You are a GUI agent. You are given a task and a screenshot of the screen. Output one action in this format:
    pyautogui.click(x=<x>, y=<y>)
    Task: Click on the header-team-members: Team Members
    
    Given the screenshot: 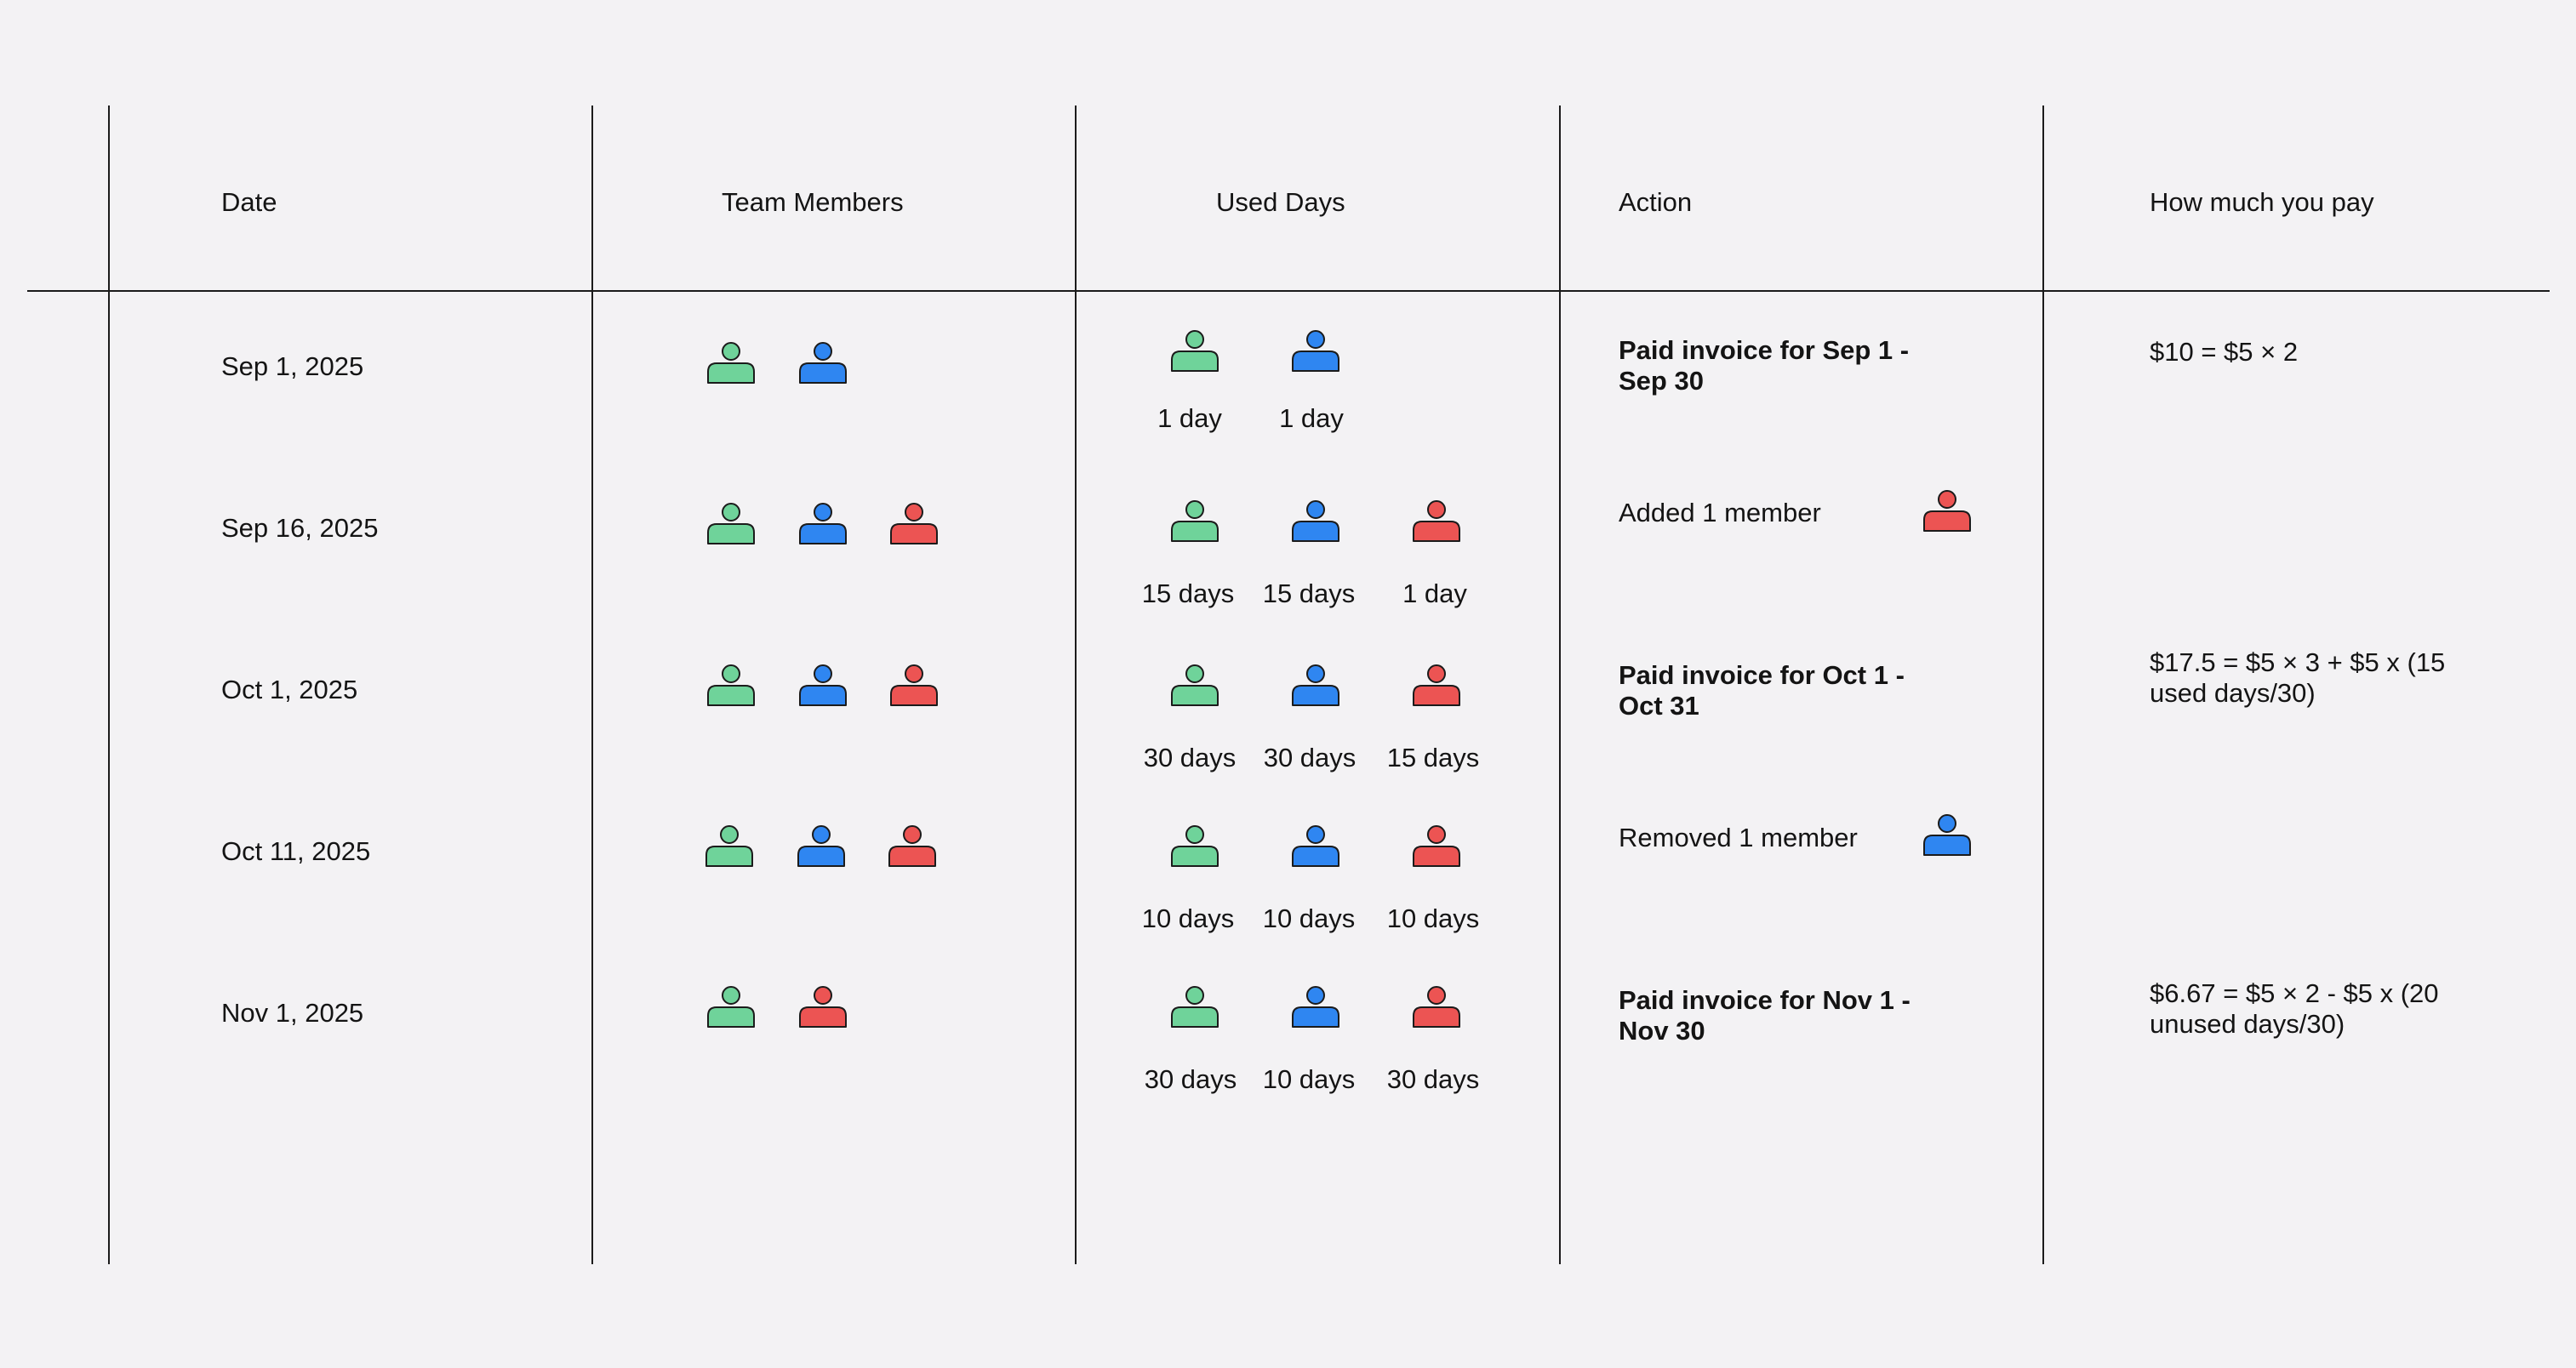 What is the action you would take?
    pyautogui.click(x=813, y=202)
    